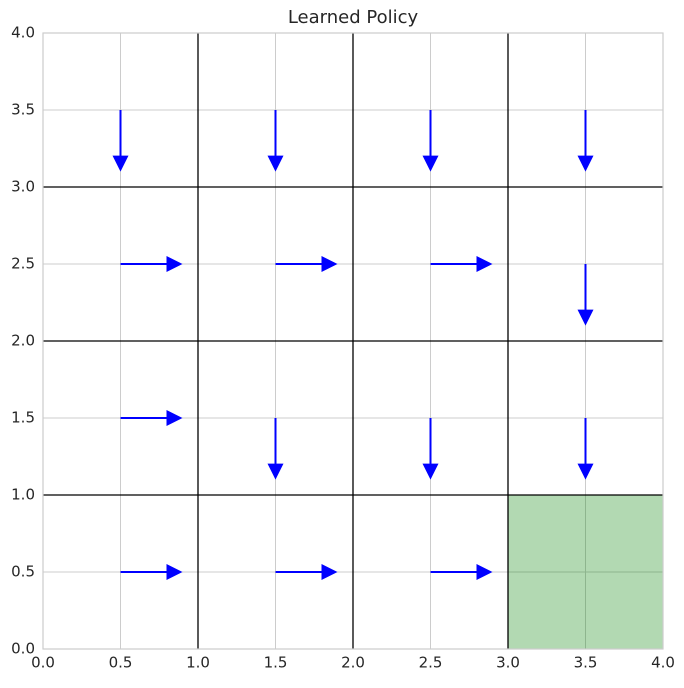 The image size is (684, 688). Describe the element at coordinates (23, 649) in the screenshot. I see `y-tick-label: 0.0` at that location.